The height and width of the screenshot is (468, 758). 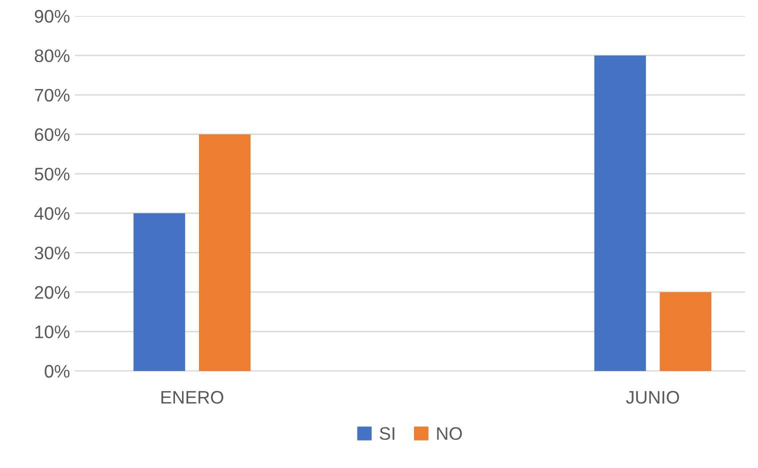 What do you see at coordinates (52, 331) in the screenshot?
I see `y-tick-label: 10%` at bounding box center [52, 331].